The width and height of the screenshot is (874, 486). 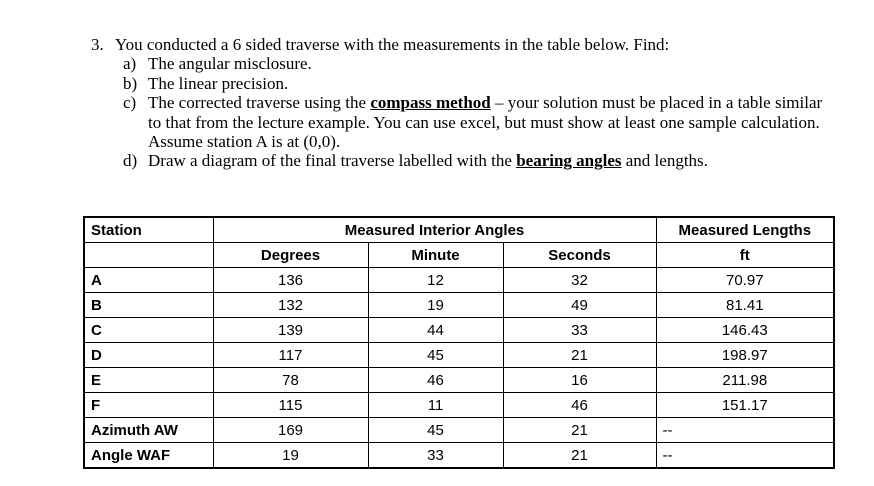 I want to click on question-item-a: a) The angular misclosure., so click(x=477, y=63).